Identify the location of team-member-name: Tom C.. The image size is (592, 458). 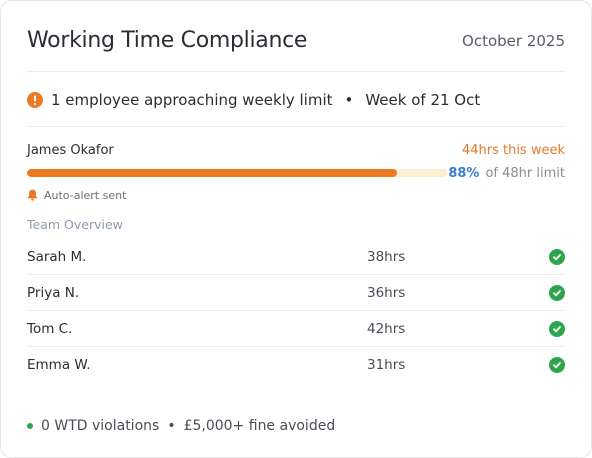
(50, 328).